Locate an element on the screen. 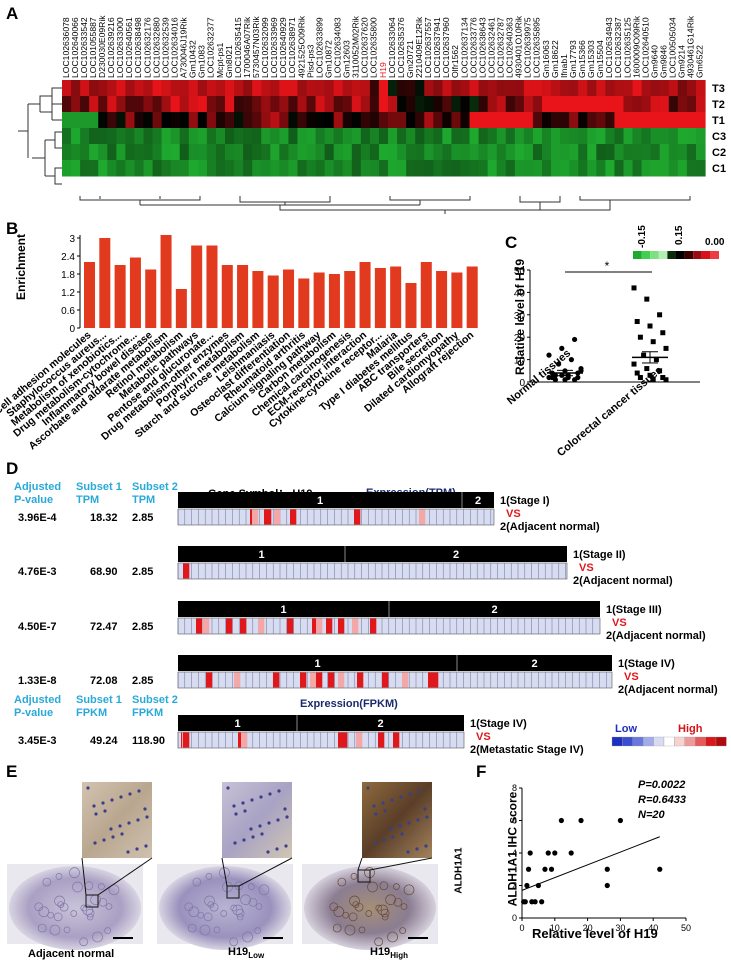 This screenshot has height=967, width=731. stage-label: 1(Stage II) is located at coordinates (599, 555).